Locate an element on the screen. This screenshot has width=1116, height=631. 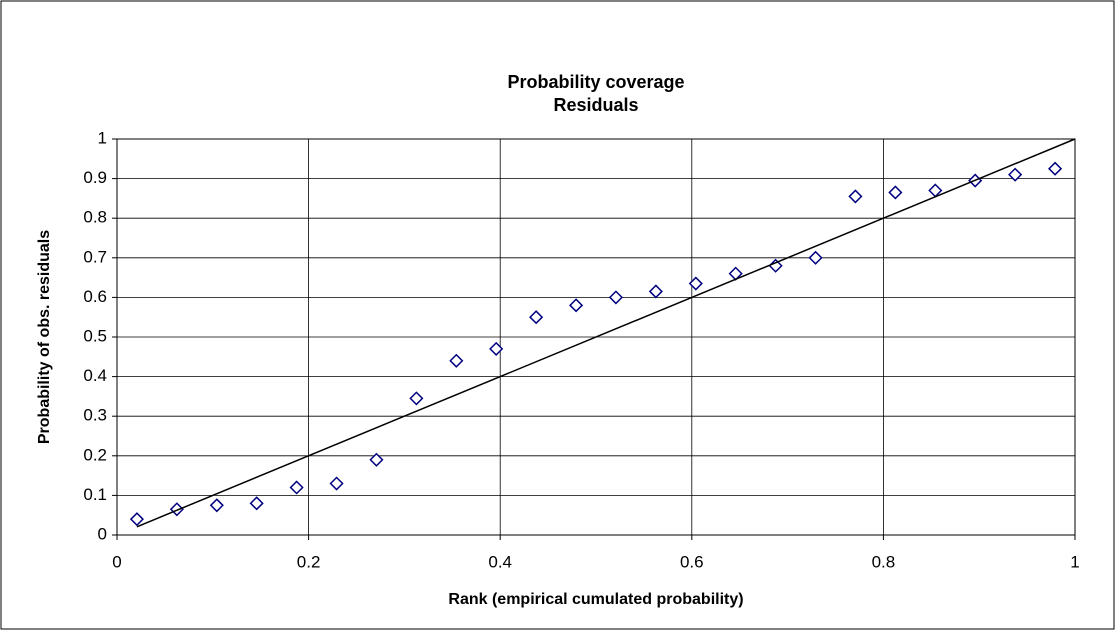
y-tick-label: 0.3 is located at coordinates (95, 415).